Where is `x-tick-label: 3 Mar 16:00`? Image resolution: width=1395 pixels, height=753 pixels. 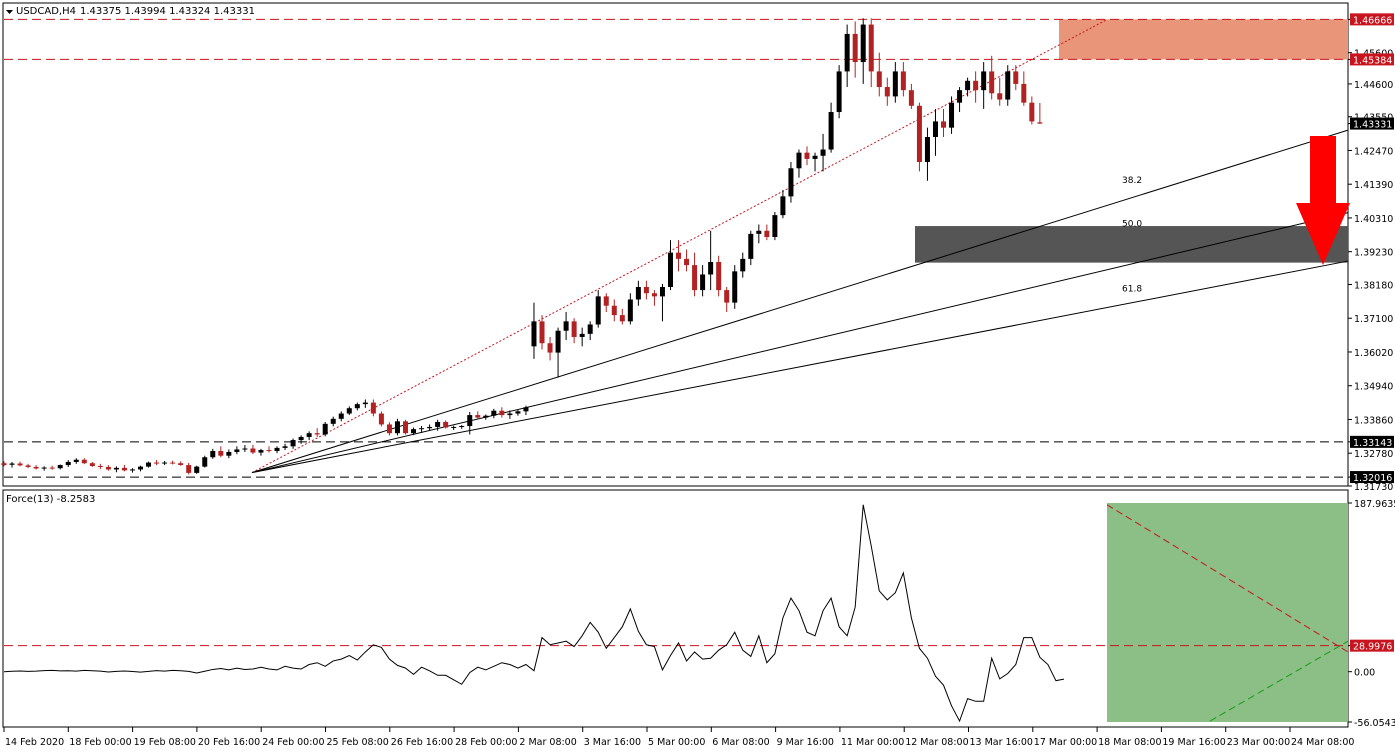 x-tick-label: 3 Mar 16:00 is located at coordinates (612, 742).